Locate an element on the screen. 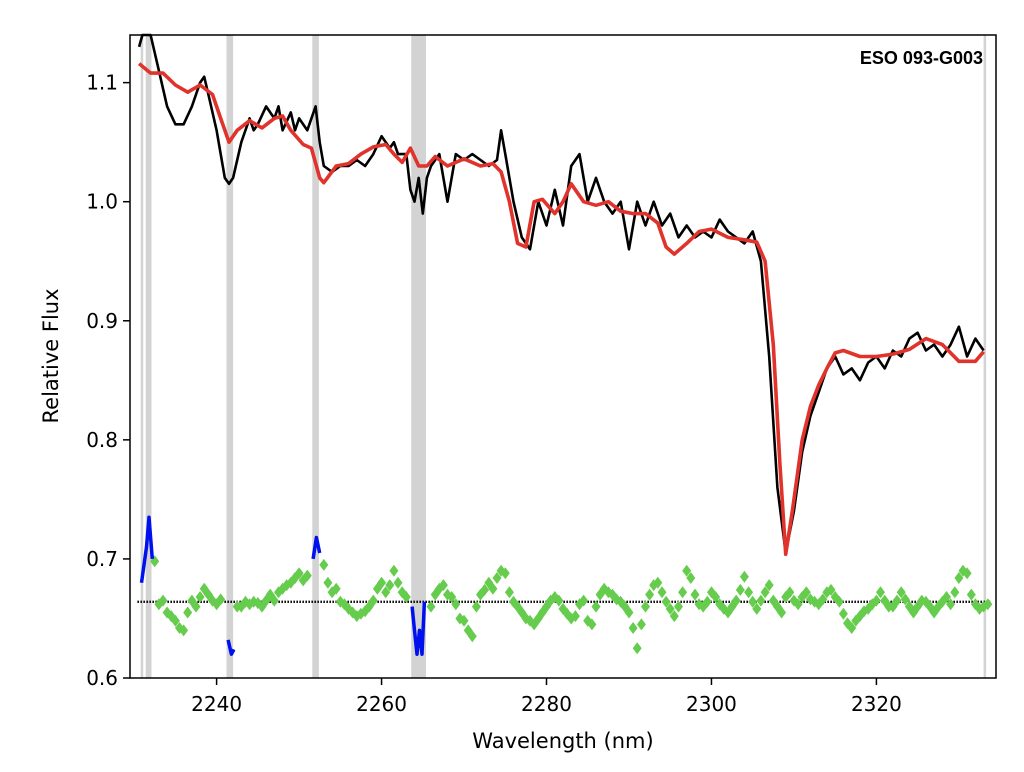 This screenshot has width=1024, height=772. x-axis-title: Wavelength (nm) is located at coordinates (562, 741).